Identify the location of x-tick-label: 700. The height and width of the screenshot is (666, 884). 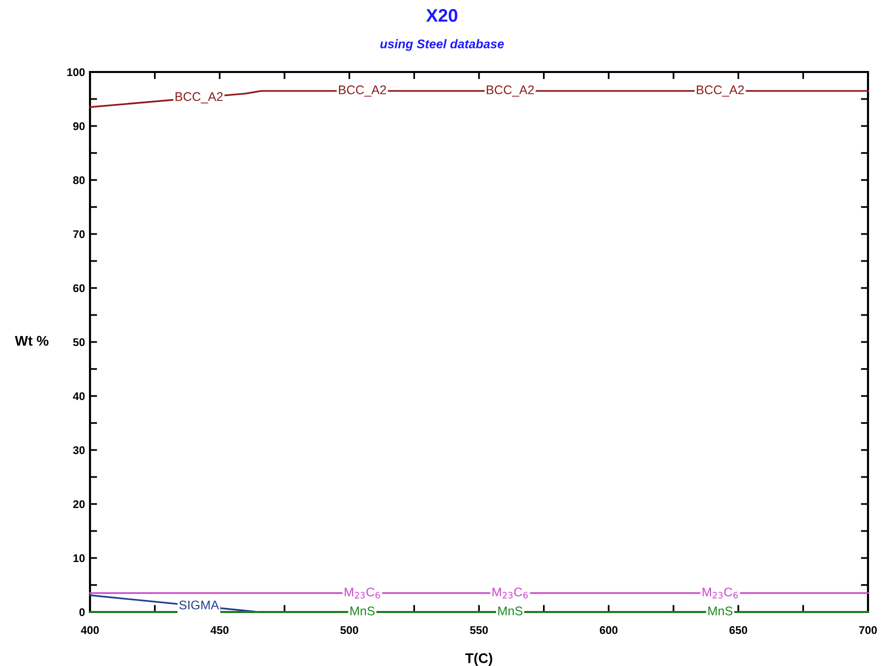
(868, 630).